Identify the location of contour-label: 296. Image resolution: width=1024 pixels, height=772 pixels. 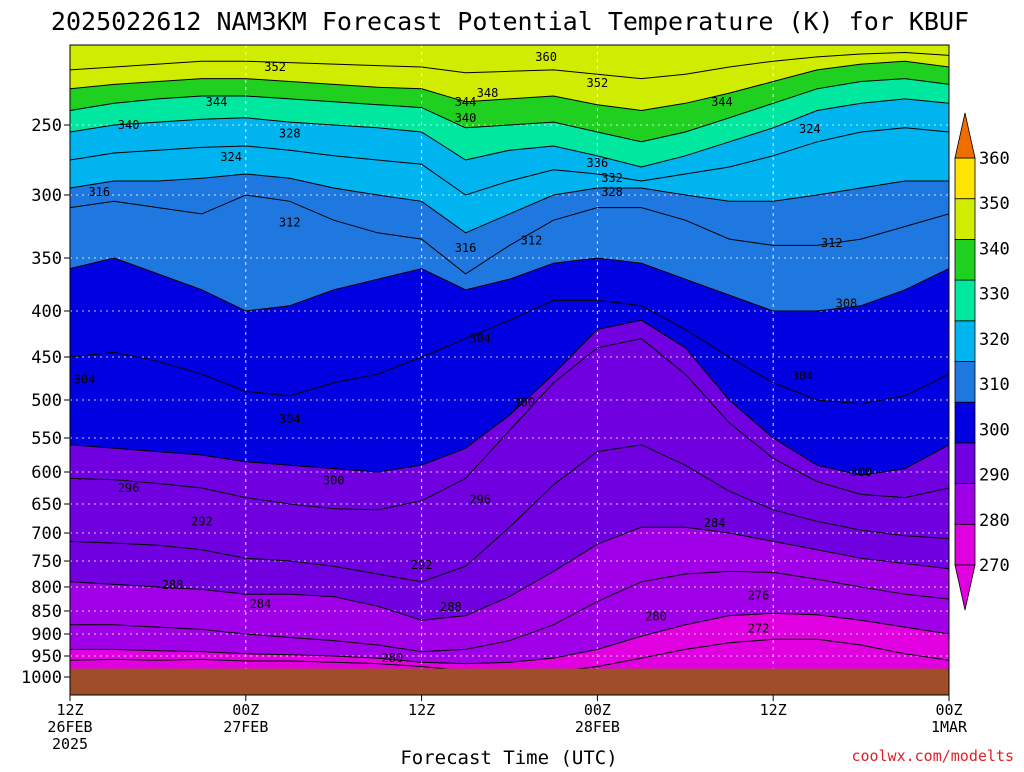
(480, 500).